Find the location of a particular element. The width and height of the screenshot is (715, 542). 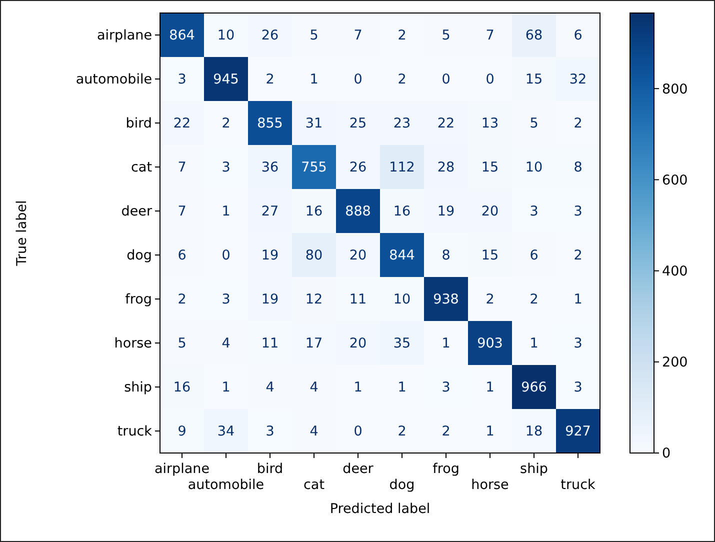

data-label: 34 is located at coordinates (226, 432).